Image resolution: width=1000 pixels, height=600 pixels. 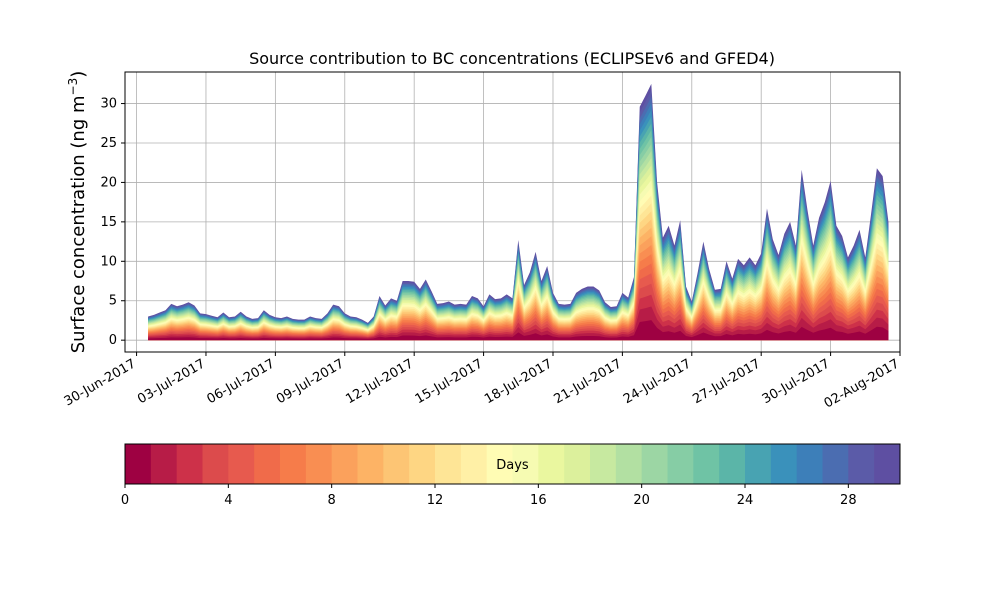 I want to click on colorbar-tick-label: 12, so click(x=435, y=500).